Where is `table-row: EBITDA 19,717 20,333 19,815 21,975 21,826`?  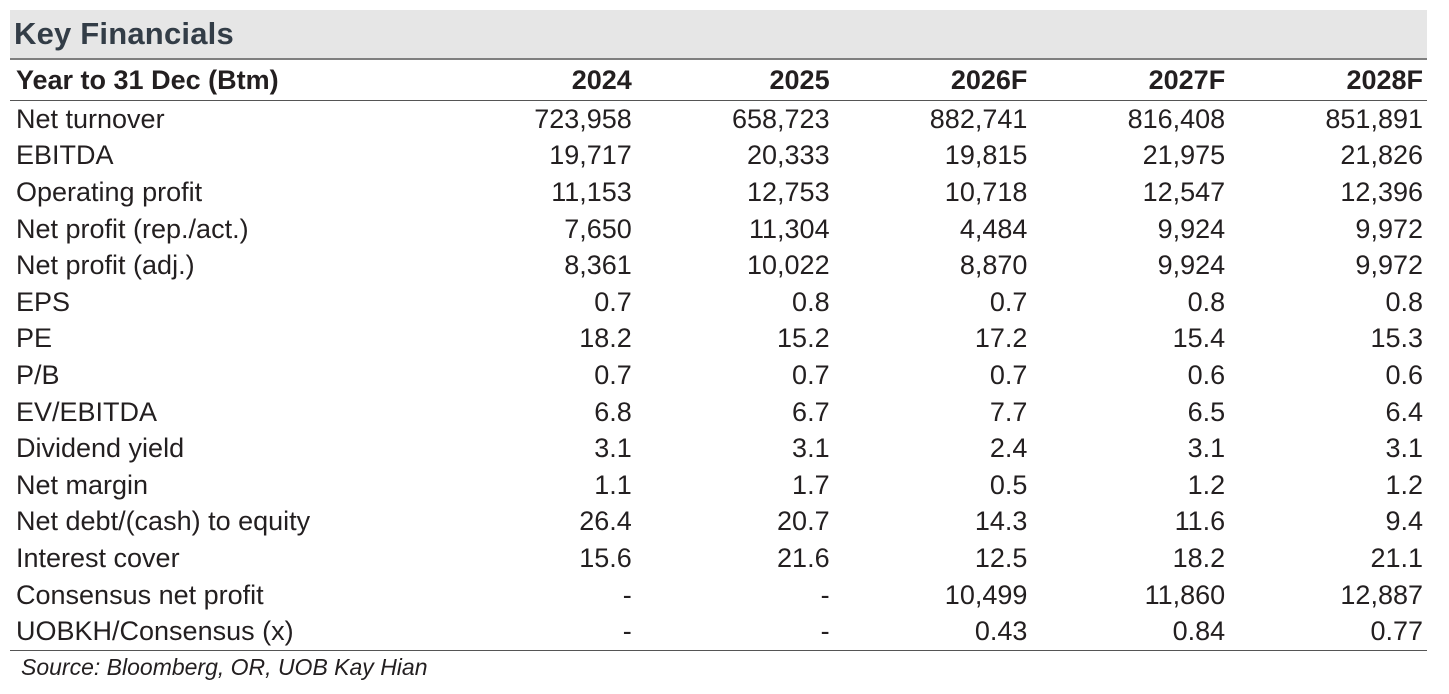 table-row: EBITDA 19,717 20,333 19,815 21,975 21,826 is located at coordinates (718, 156).